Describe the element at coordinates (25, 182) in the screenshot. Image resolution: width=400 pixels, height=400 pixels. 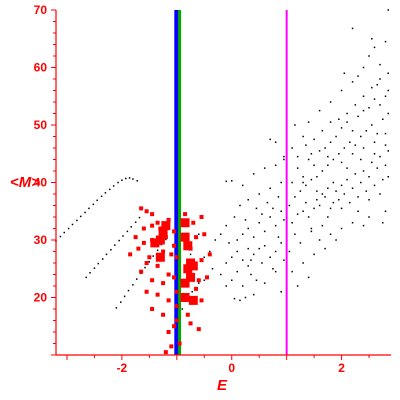
I see `y-axis-title: <M>` at that location.